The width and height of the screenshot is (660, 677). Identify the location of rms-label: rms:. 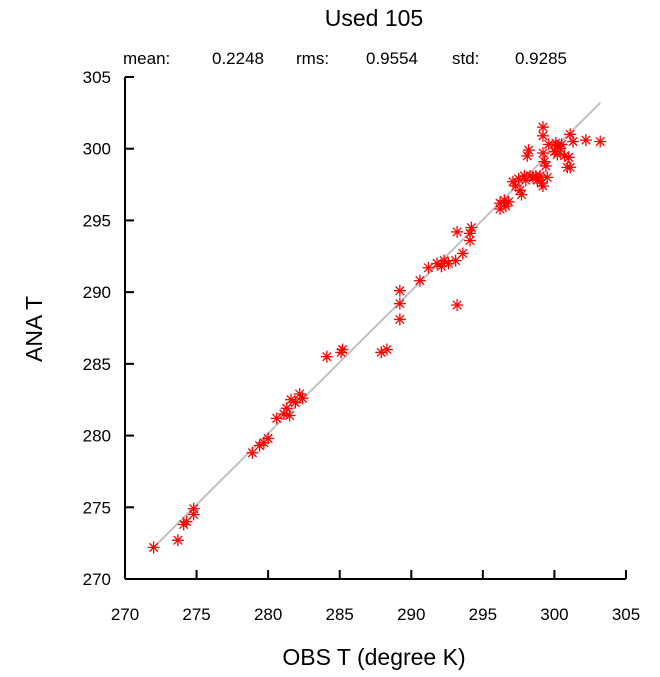
(312, 58).